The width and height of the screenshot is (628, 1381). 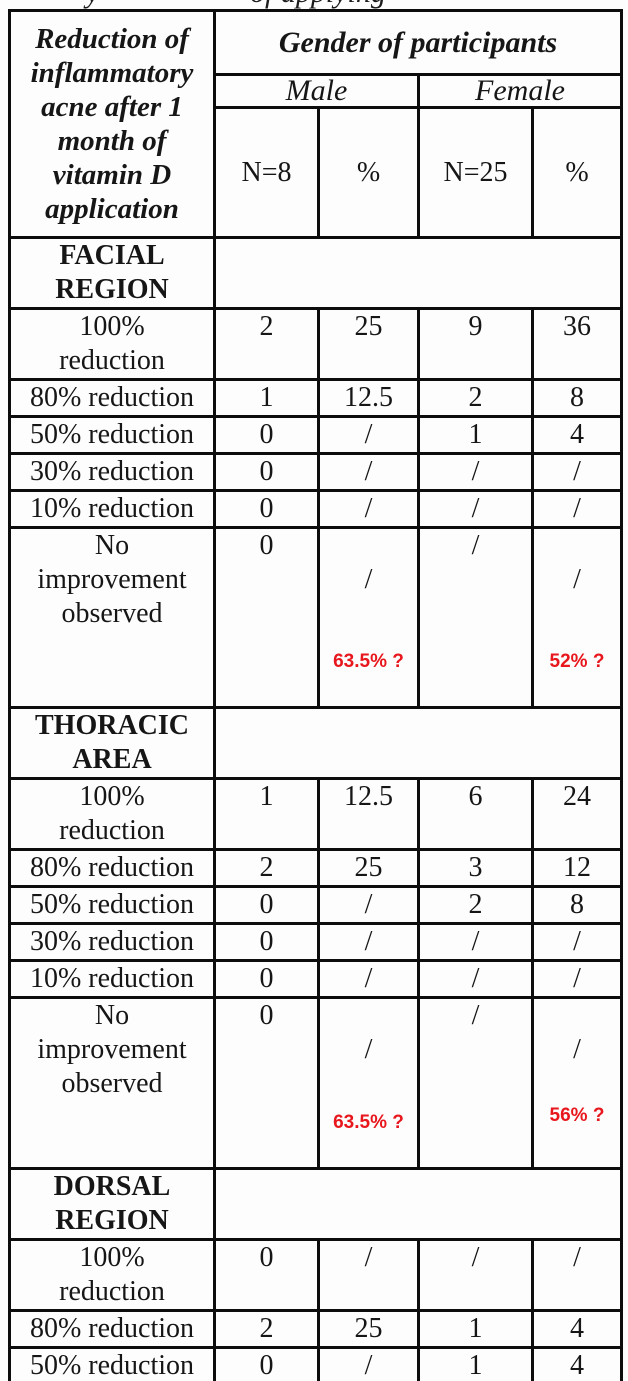 I want to click on table-row: 100% reduction 2 25 9 36, so click(x=316, y=344).